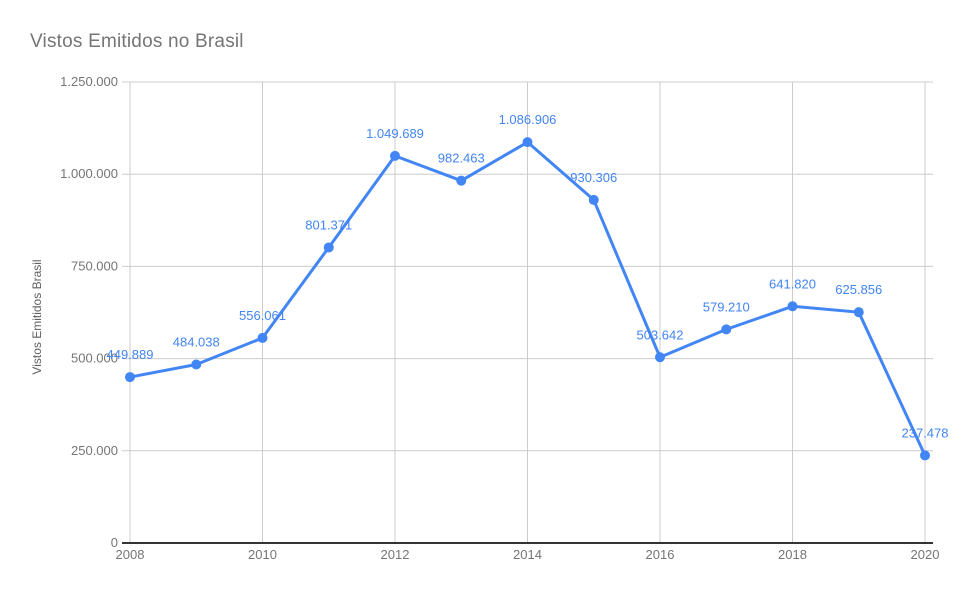  What do you see at coordinates (196, 341) in the screenshot?
I see `data-label-2009: 484.038` at bounding box center [196, 341].